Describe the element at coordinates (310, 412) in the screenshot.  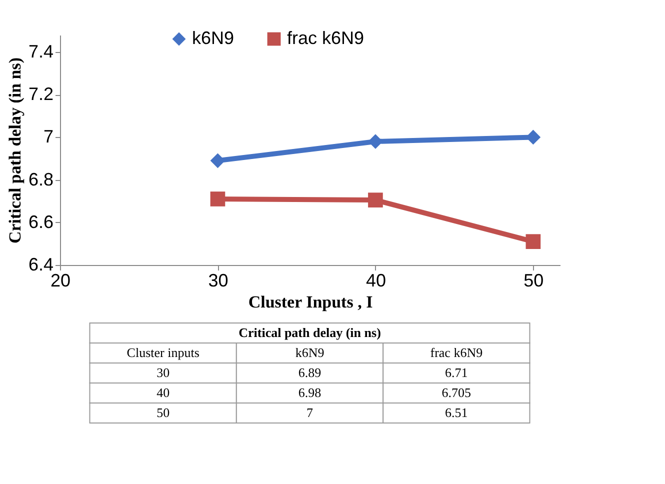
I see `data-label: 7` at that location.